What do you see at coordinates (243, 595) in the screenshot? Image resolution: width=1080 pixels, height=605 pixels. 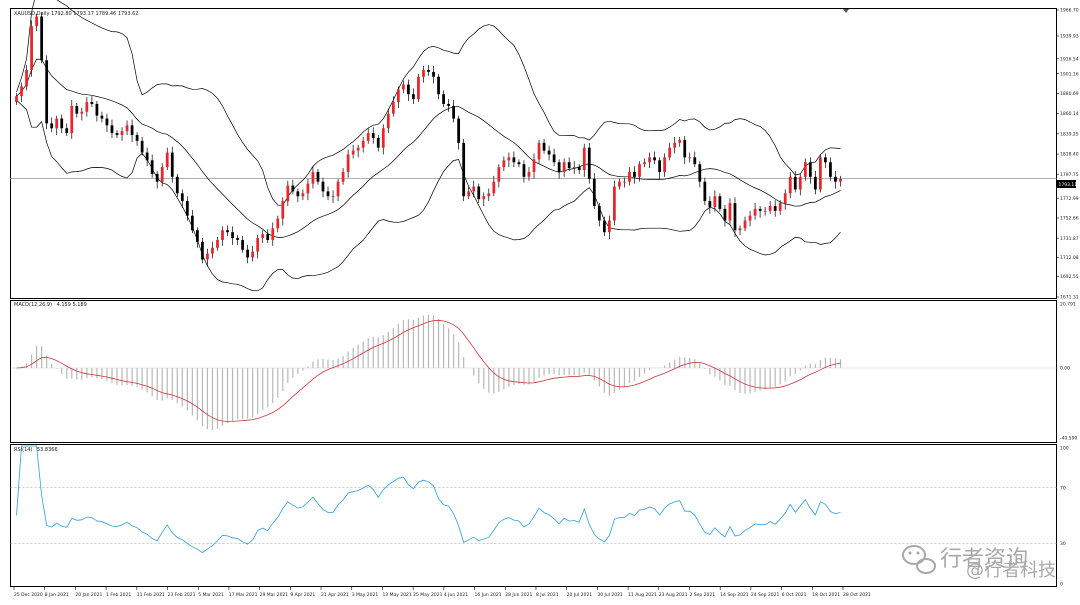 I see `time-tick-label: 17 Mar 2021` at bounding box center [243, 595].